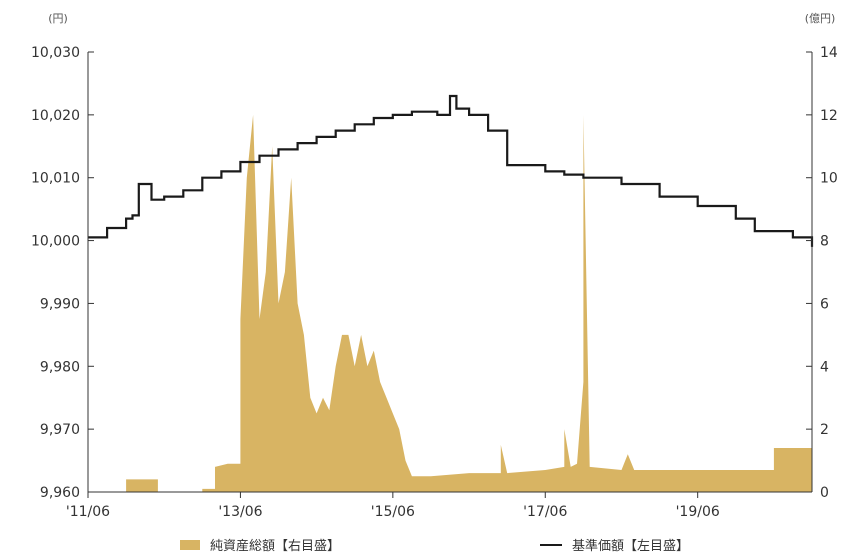 The height and width of the screenshot is (558, 846). What do you see at coordinates (60, 493) in the screenshot?
I see `left-tick-label: 9,960` at bounding box center [60, 493].